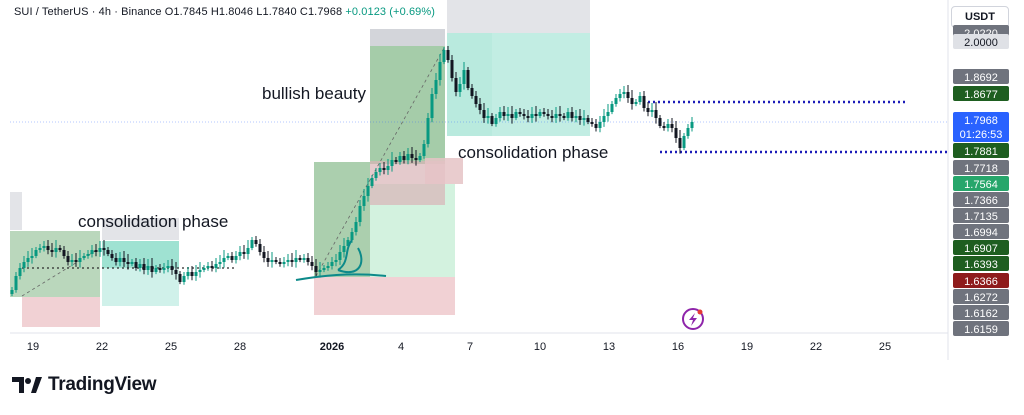  What do you see at coordinates (533, 152) in the screenshot?
I see `annotation-consolidation-right: consolidation phase` at bounding box center [533, 152].